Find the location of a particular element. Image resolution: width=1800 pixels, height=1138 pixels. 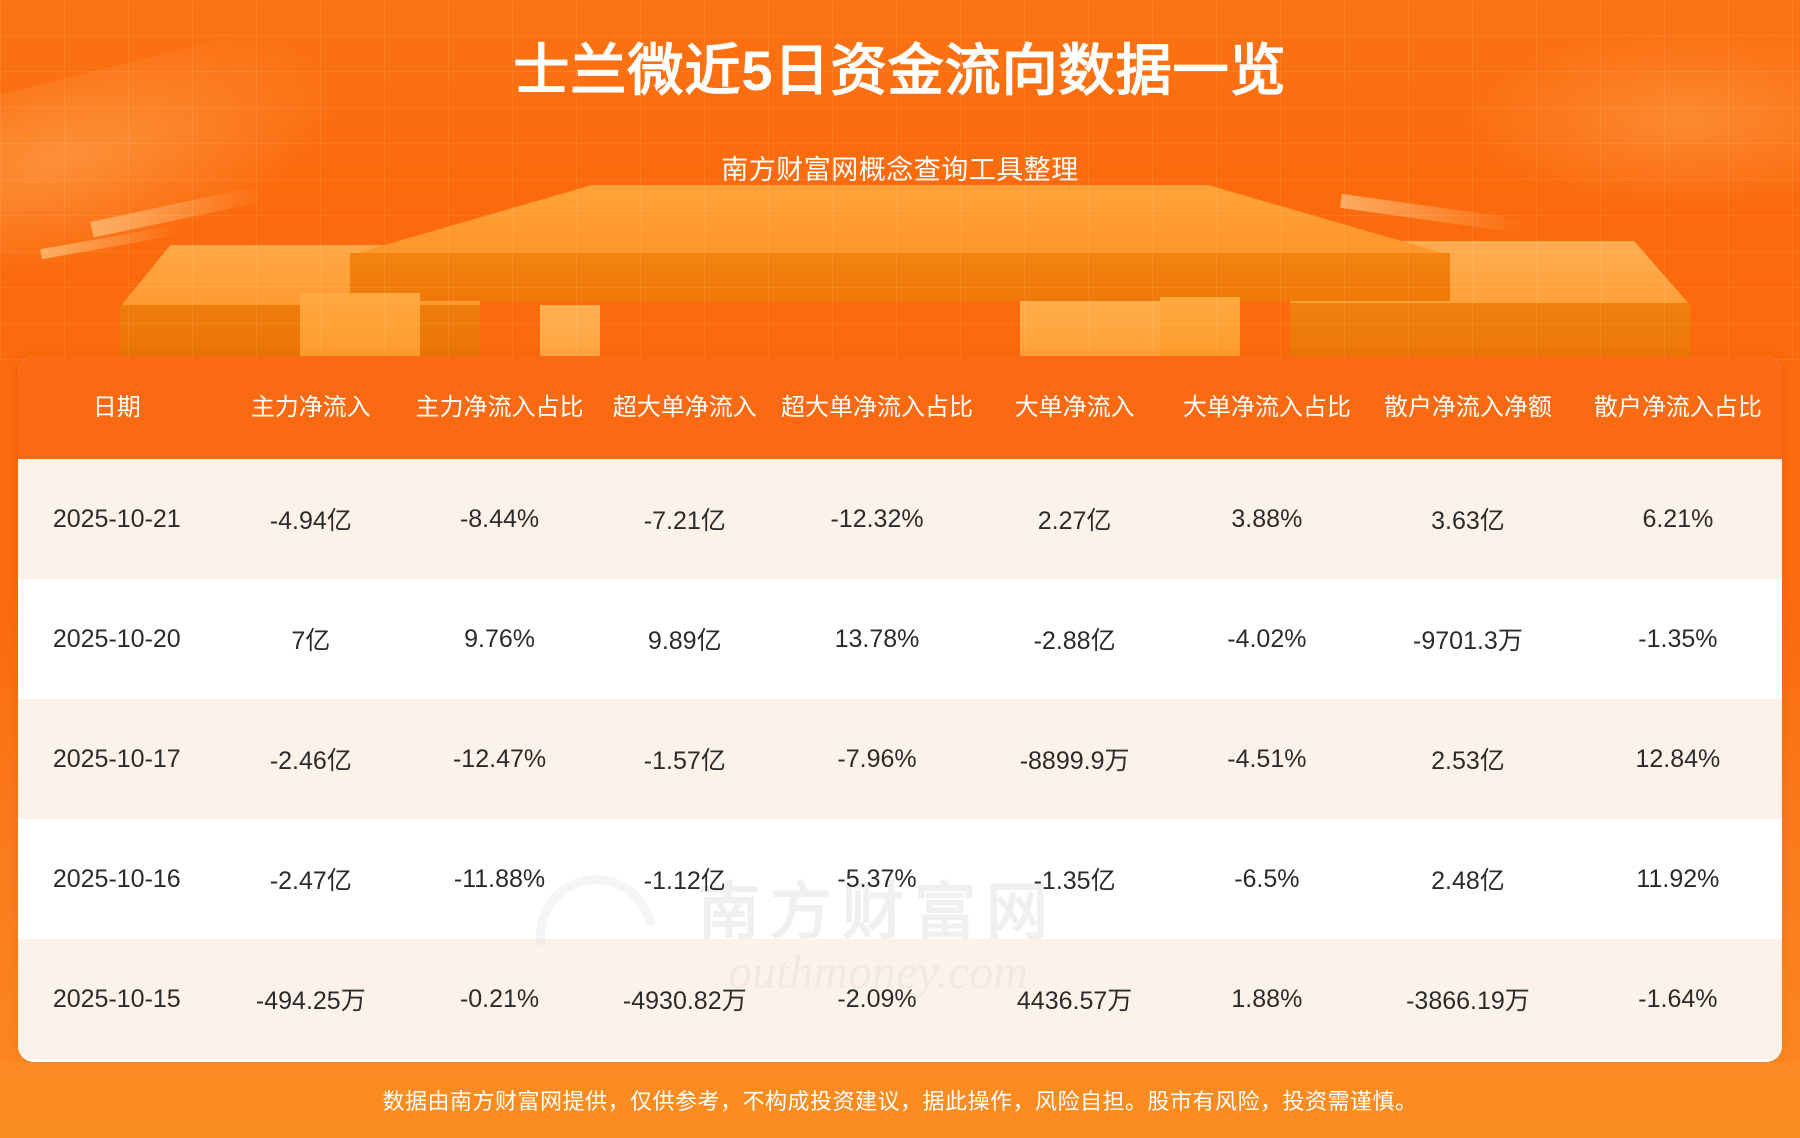

page-subtitle: 南方财富网概念查询工具整理 is located at coordinates (900, 170).